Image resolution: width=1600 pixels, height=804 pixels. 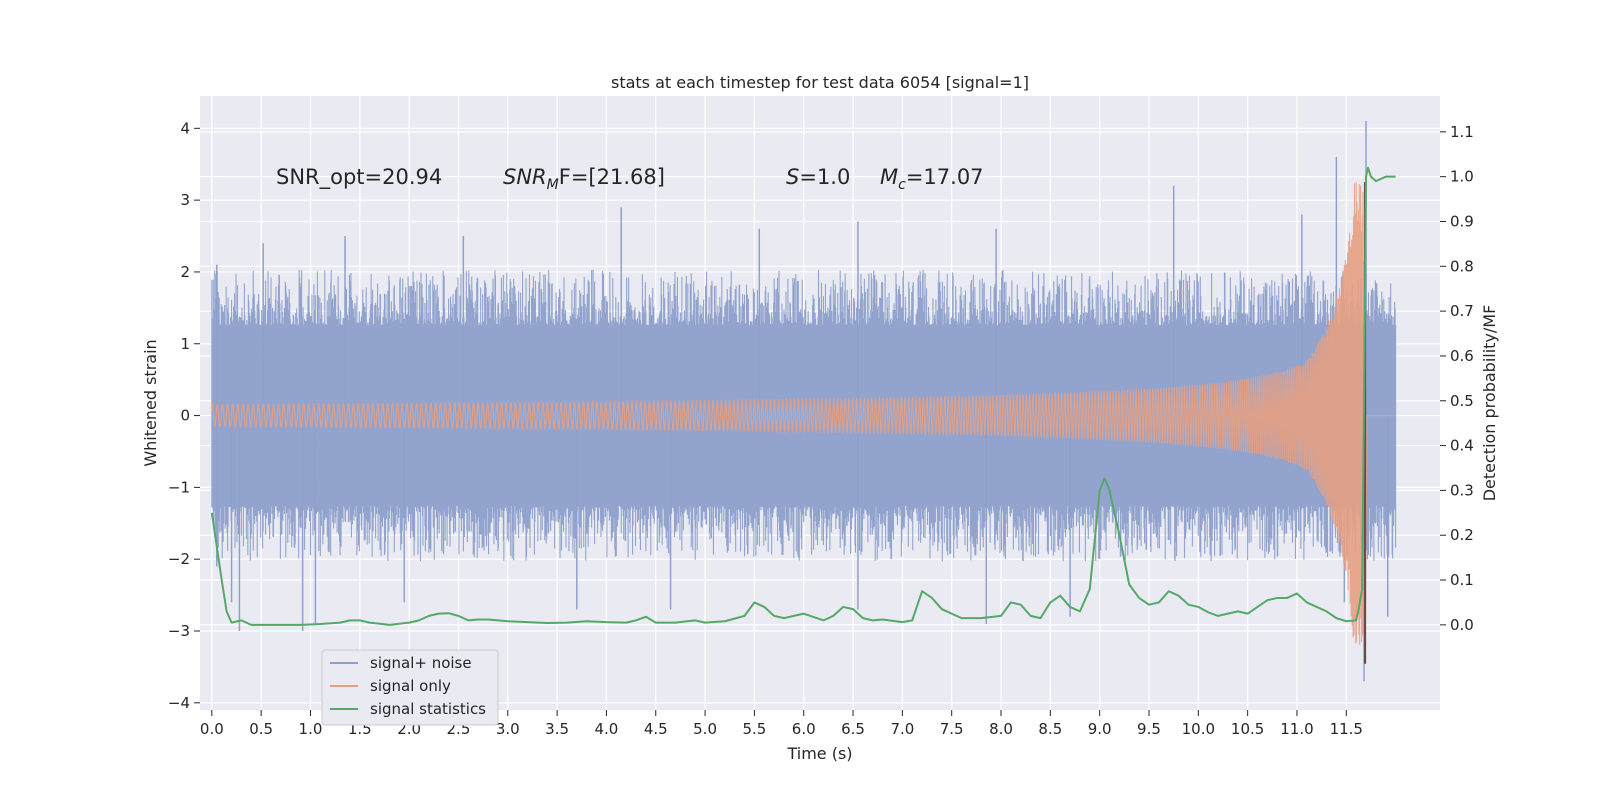 What do you see at coordinates (1462, 221) in the screenshot?
I see `right-tick-label: 0.9` at bounding box center [1462, 221].